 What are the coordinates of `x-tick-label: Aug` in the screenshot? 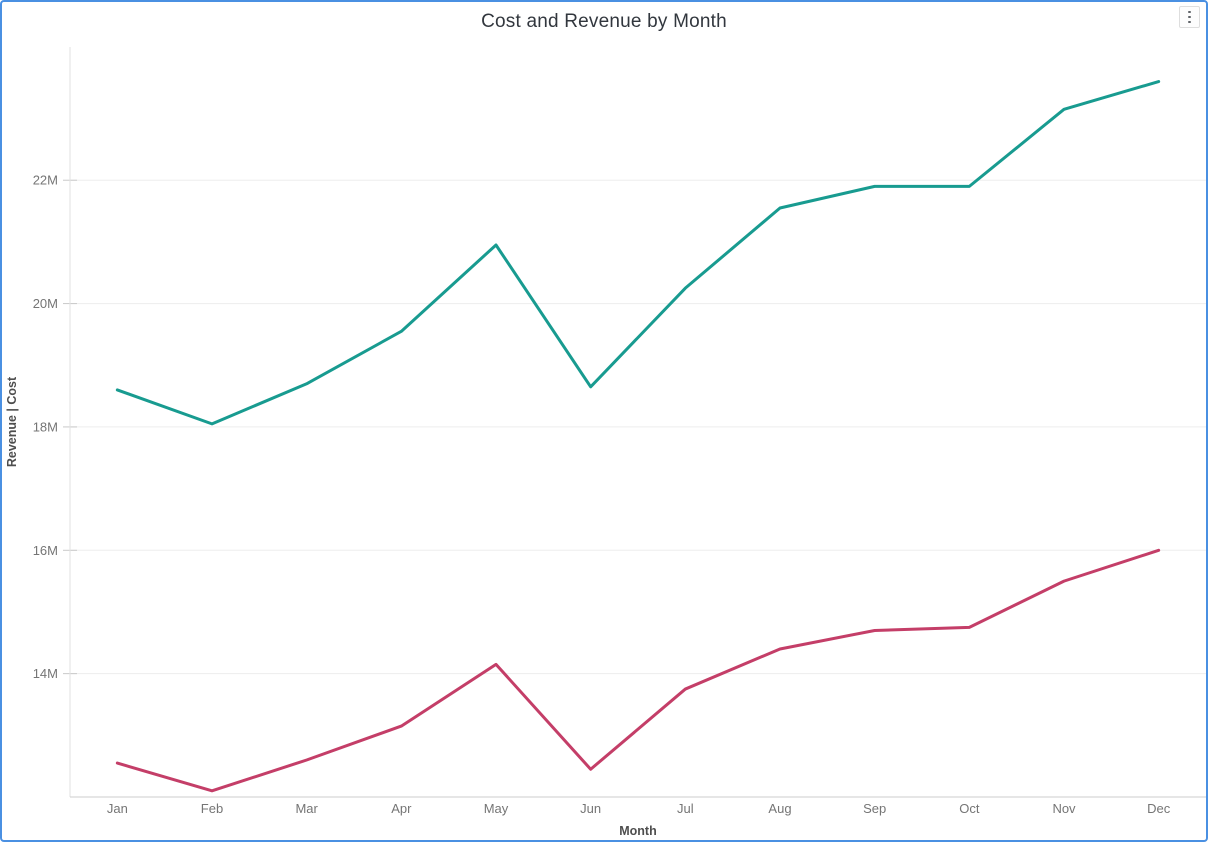 It's located at (779, 808).